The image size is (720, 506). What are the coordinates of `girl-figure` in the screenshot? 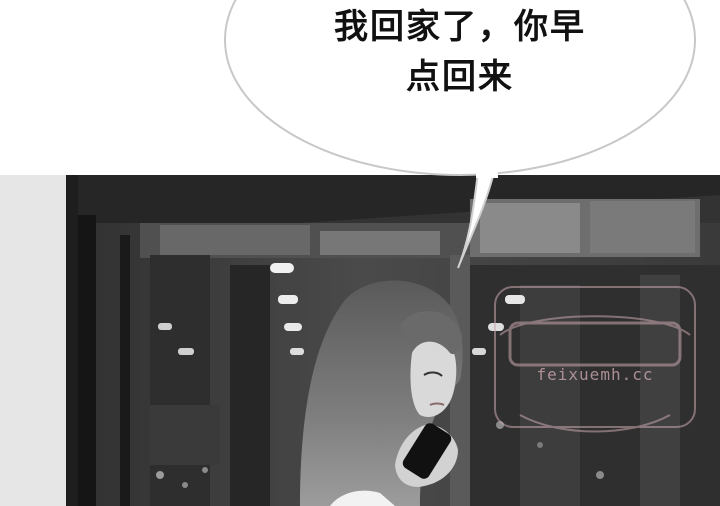 It's located at (381, 393).